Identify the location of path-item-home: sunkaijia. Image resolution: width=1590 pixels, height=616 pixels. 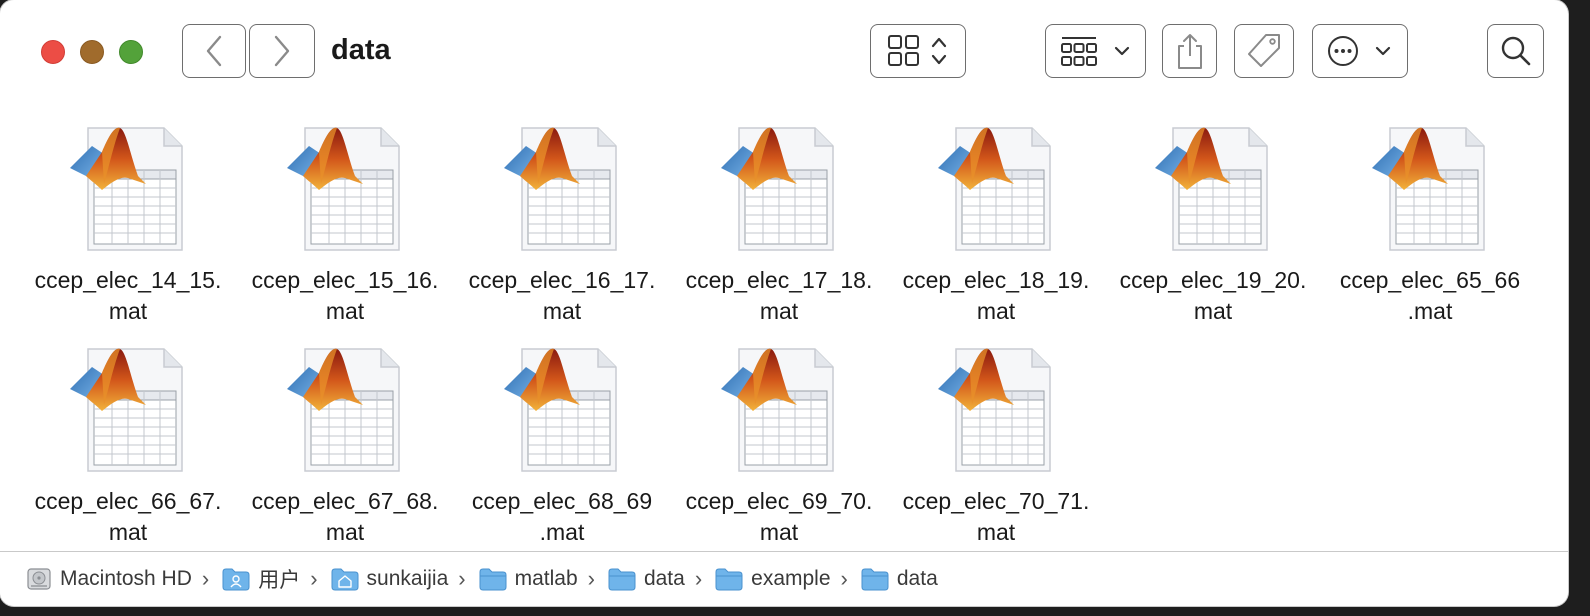
(390, 579).